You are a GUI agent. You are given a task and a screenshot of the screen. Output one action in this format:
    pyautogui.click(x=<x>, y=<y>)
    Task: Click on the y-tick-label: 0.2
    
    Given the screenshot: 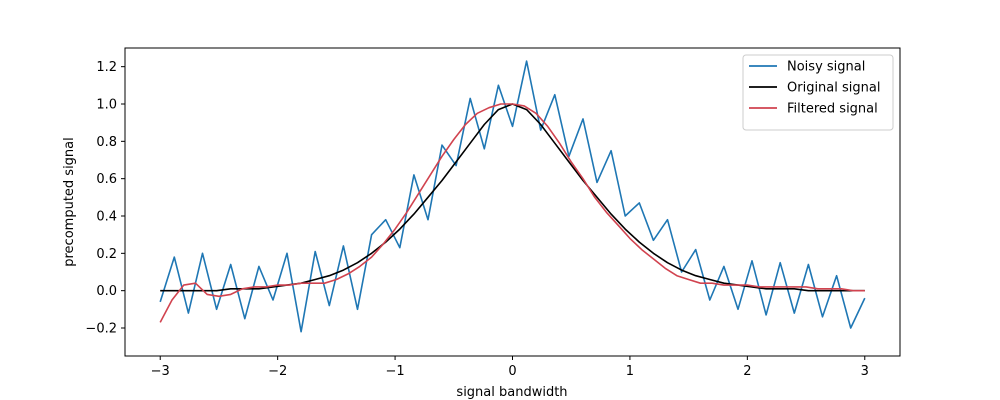 What is the action you would take?
    pyautogui.click(x=106, y=254)
    